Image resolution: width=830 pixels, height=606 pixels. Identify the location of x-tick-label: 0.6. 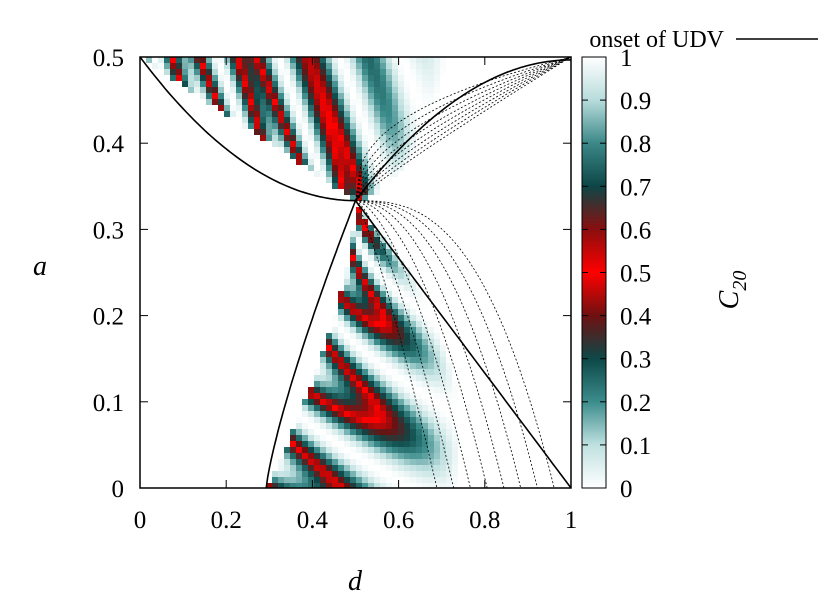
(398, 520).